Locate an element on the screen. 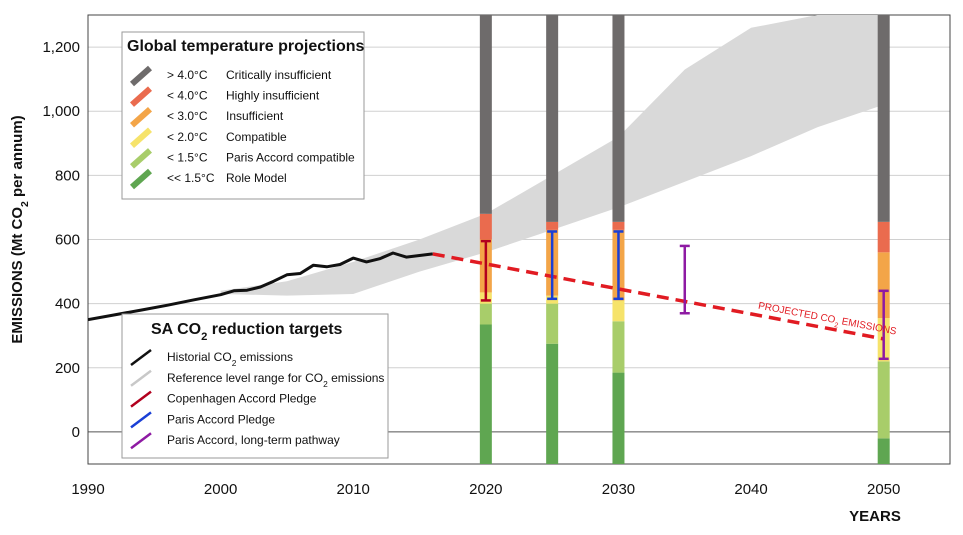  x-axis-title: YEARS is located at coordinates (875, 516).